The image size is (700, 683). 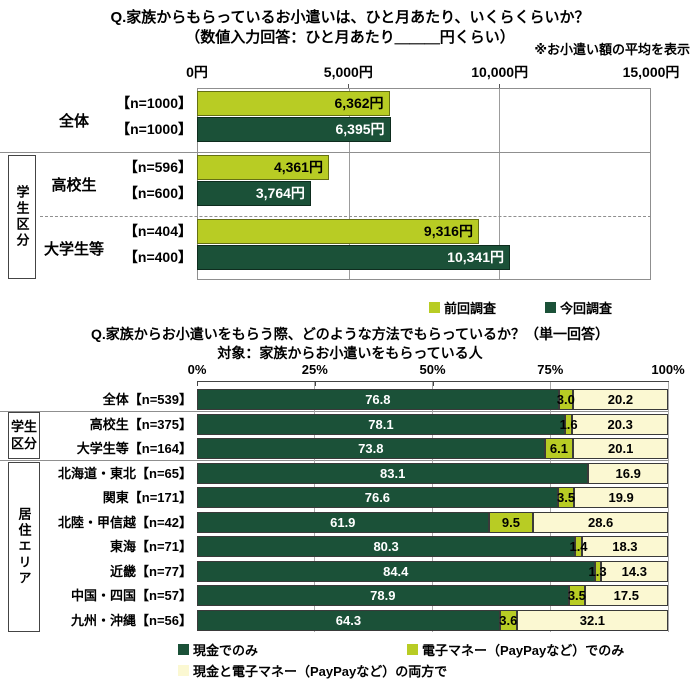 I want to click on chart1-axis-label: 5,000円, so click(x=348, y=72).